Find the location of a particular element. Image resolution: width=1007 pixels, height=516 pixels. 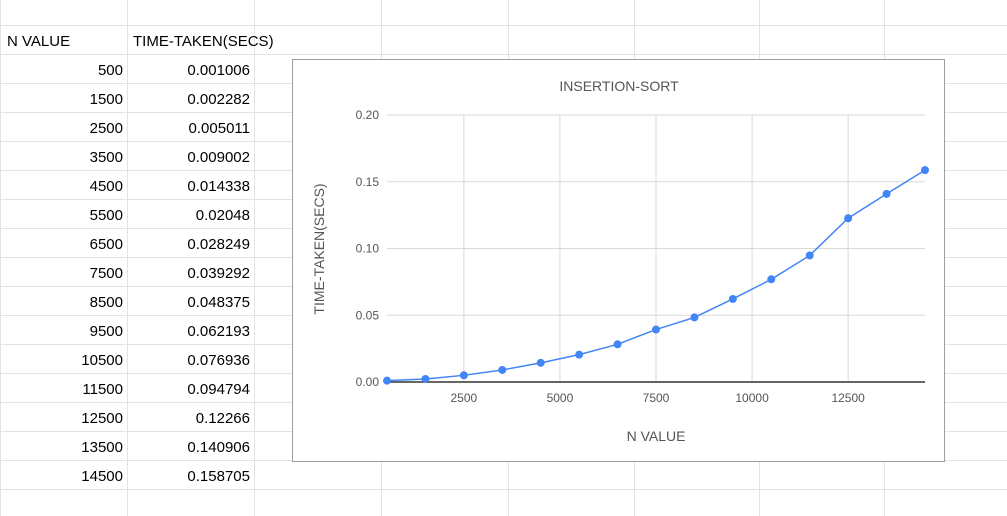

cell-n-value: 10500 is located at coordinates (102, 360).